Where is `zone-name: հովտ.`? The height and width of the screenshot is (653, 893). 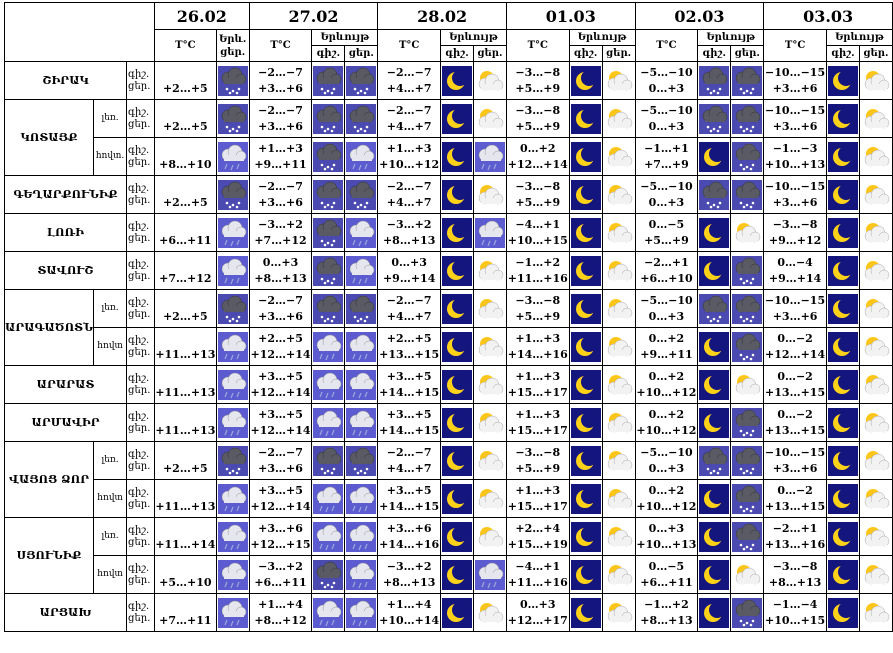 zone-name: հովտ. is located at coordinates (110, 156).